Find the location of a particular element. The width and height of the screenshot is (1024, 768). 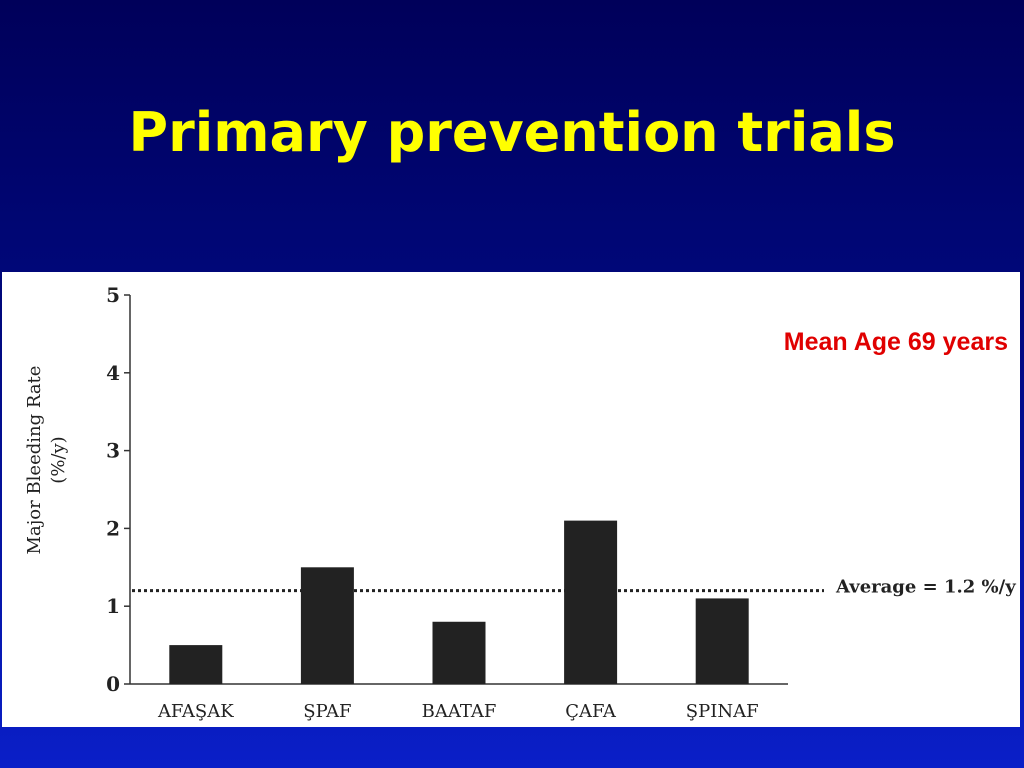

y-axis-unit: (%/y) is located at coordinates (58, 459).